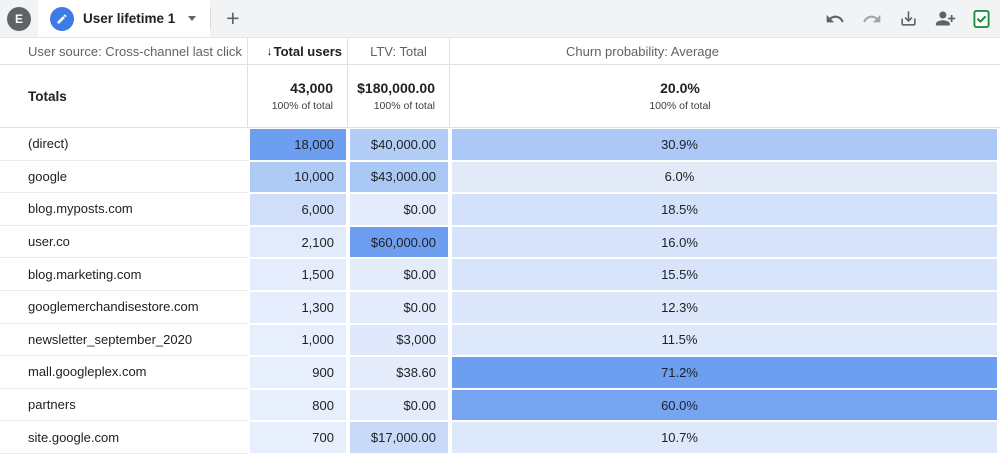 The width and height of the screenshot is (1000, 454). I want to click on row-churn-cell: 6.0%, so click(724, 177).